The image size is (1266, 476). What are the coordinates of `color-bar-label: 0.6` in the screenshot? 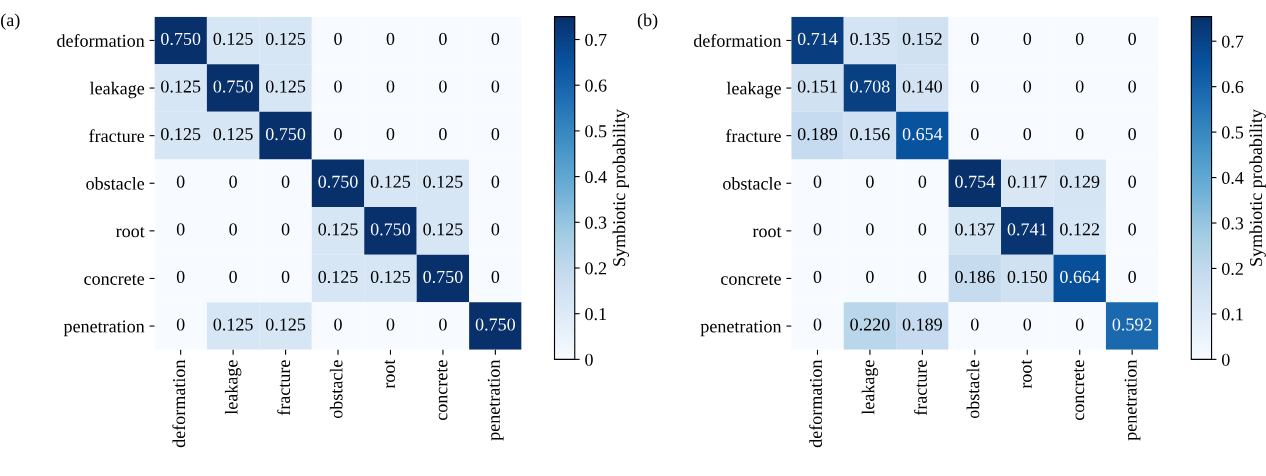 It's located at (596, 85).